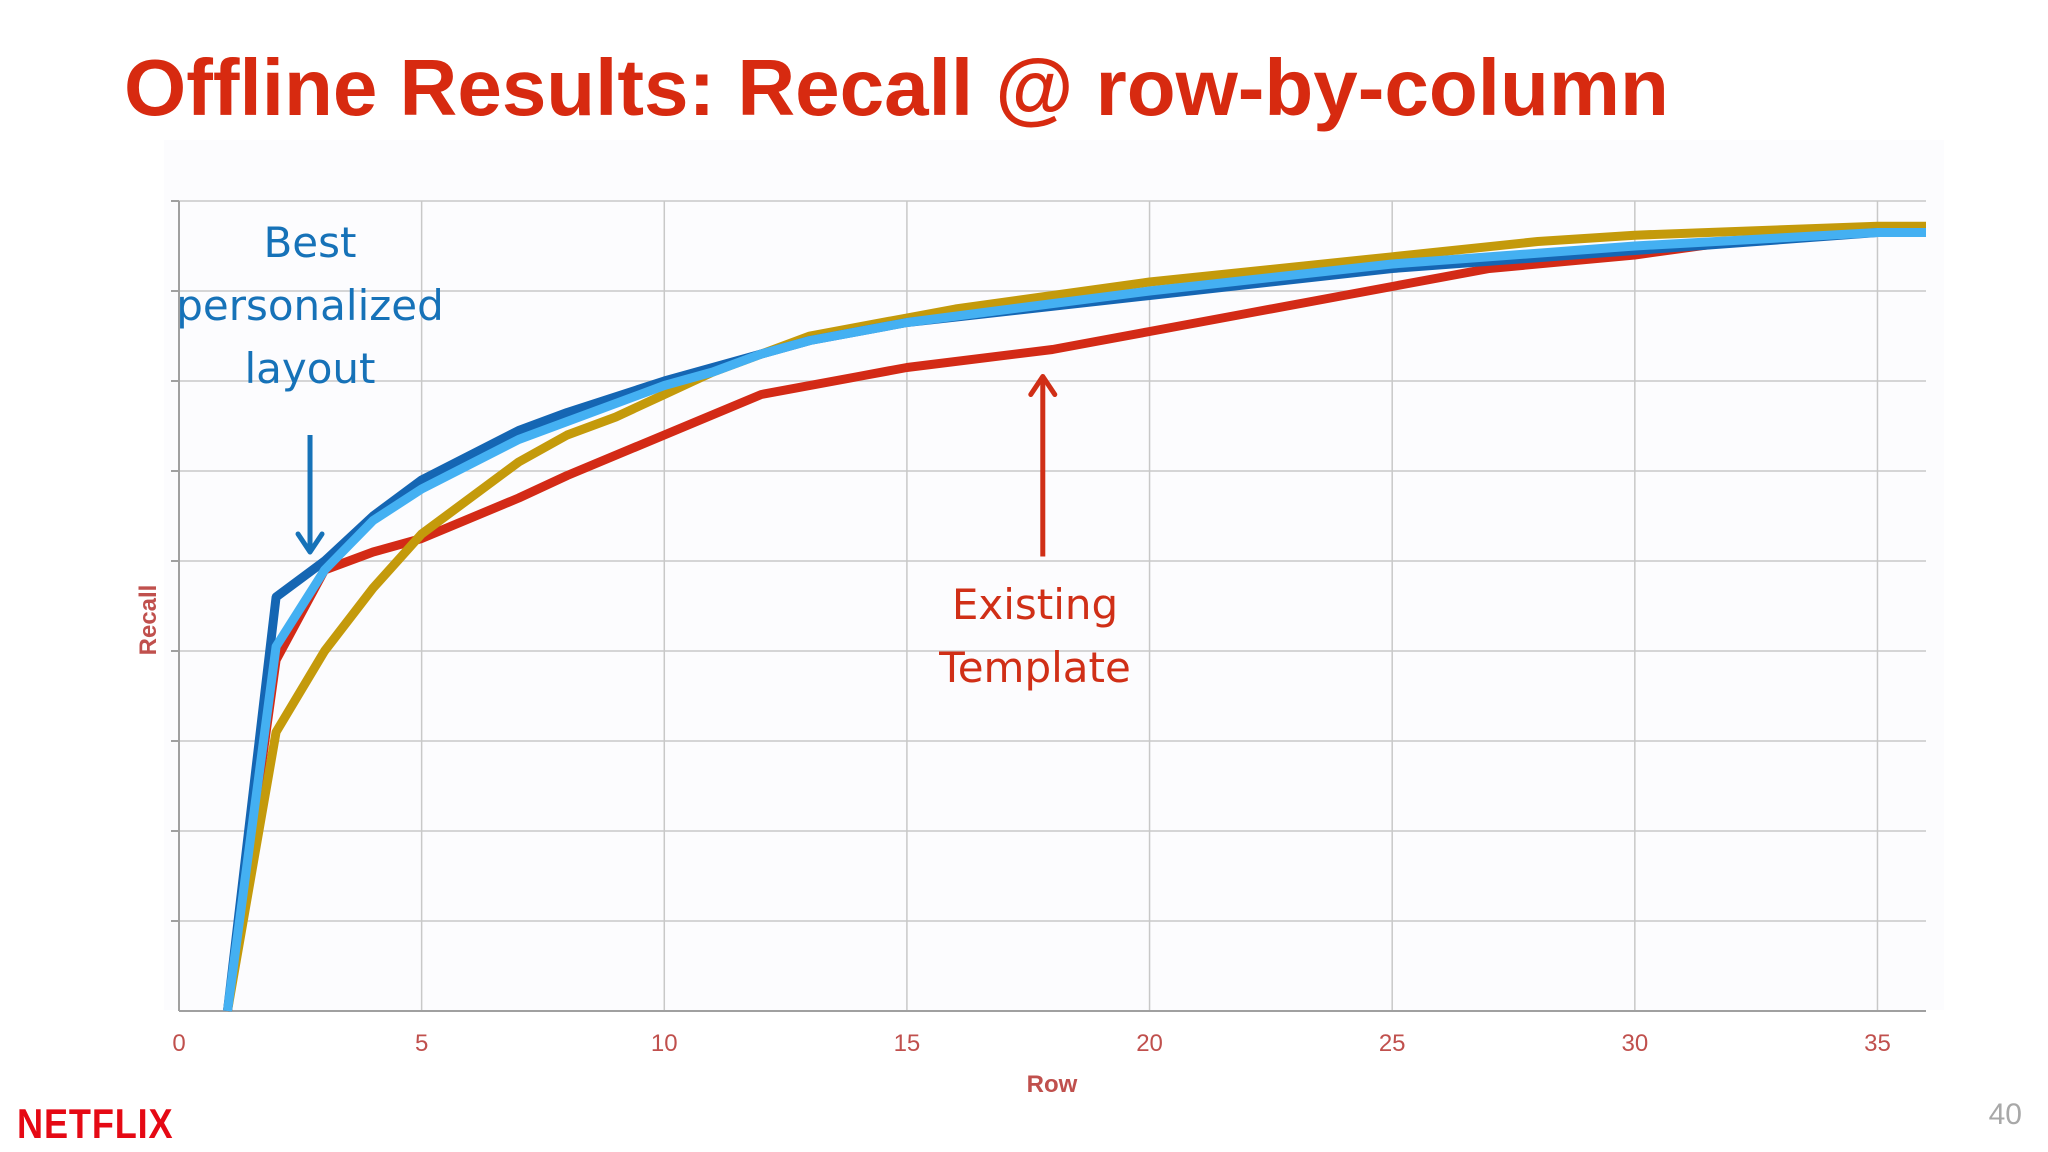 The width and height of the screenshot is (2048, 1152). I want to click on annotation-existing-line: Template, so click(1034, 667).